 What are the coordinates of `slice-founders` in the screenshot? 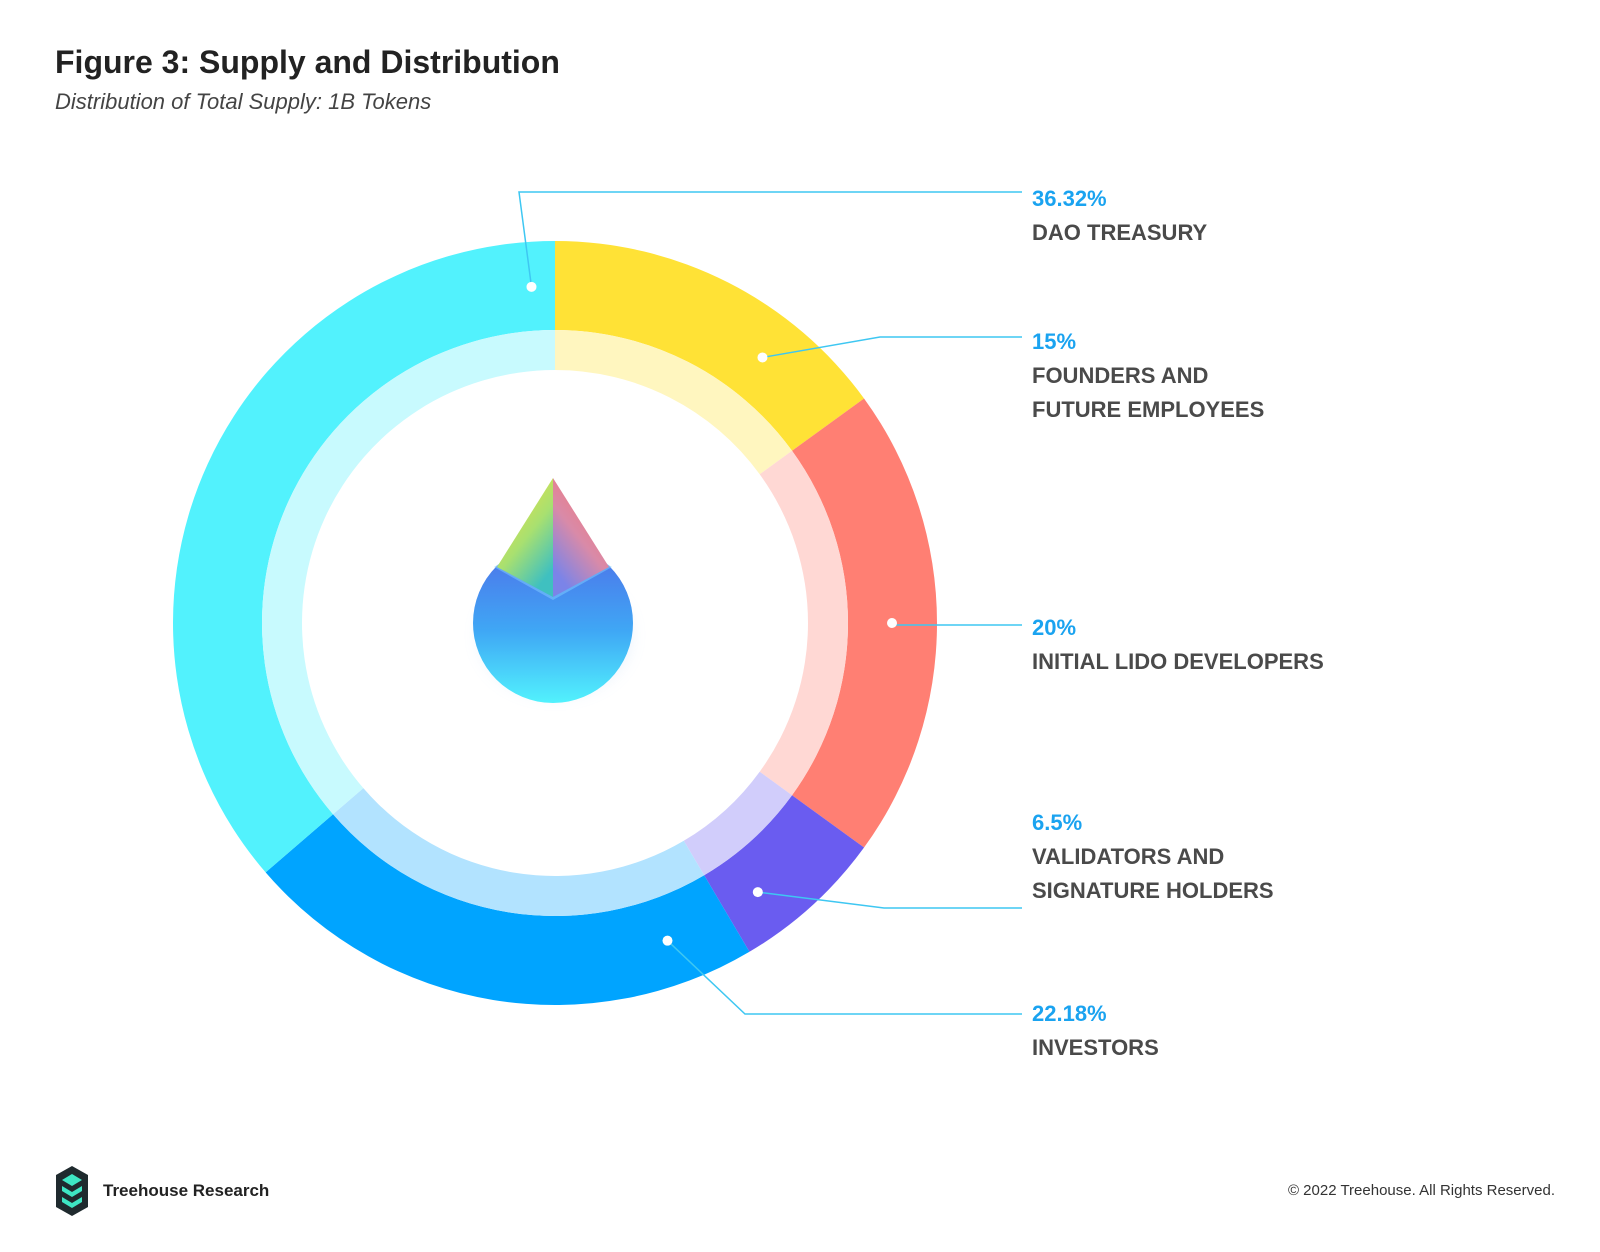 It's located at (710, 346).